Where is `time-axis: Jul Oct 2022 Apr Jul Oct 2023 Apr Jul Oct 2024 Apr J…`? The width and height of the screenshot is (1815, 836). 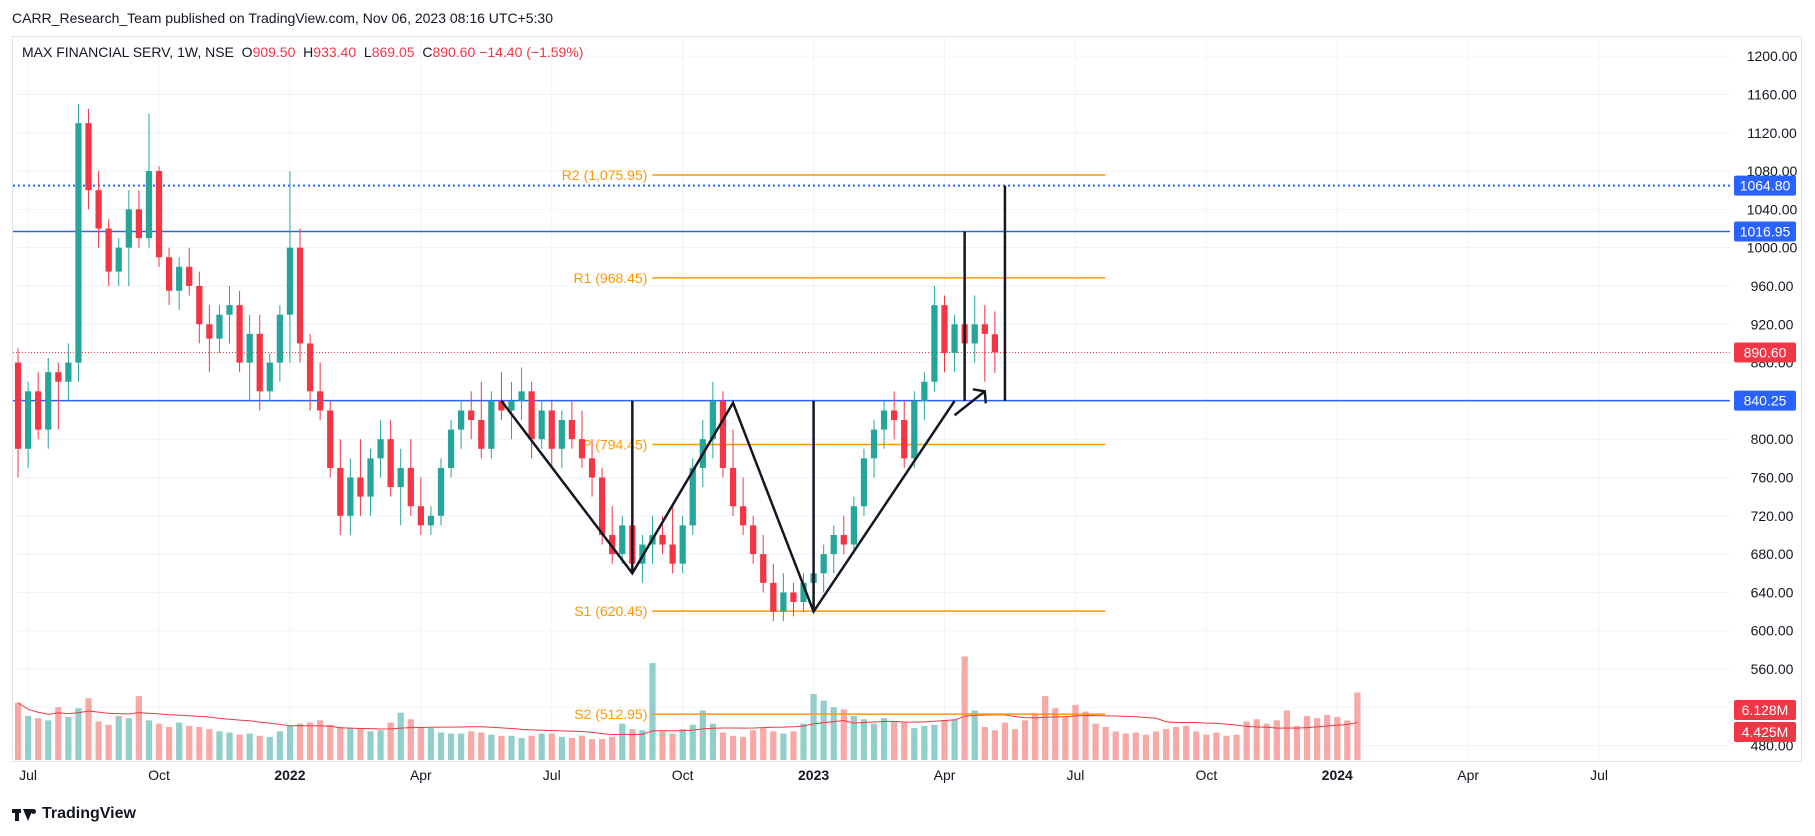
time-axis: Jul Oct 2022 Apr Jul Oct 2023 Apr Jul Oct 2024 Apr J… is located at coordinates (813, 775).